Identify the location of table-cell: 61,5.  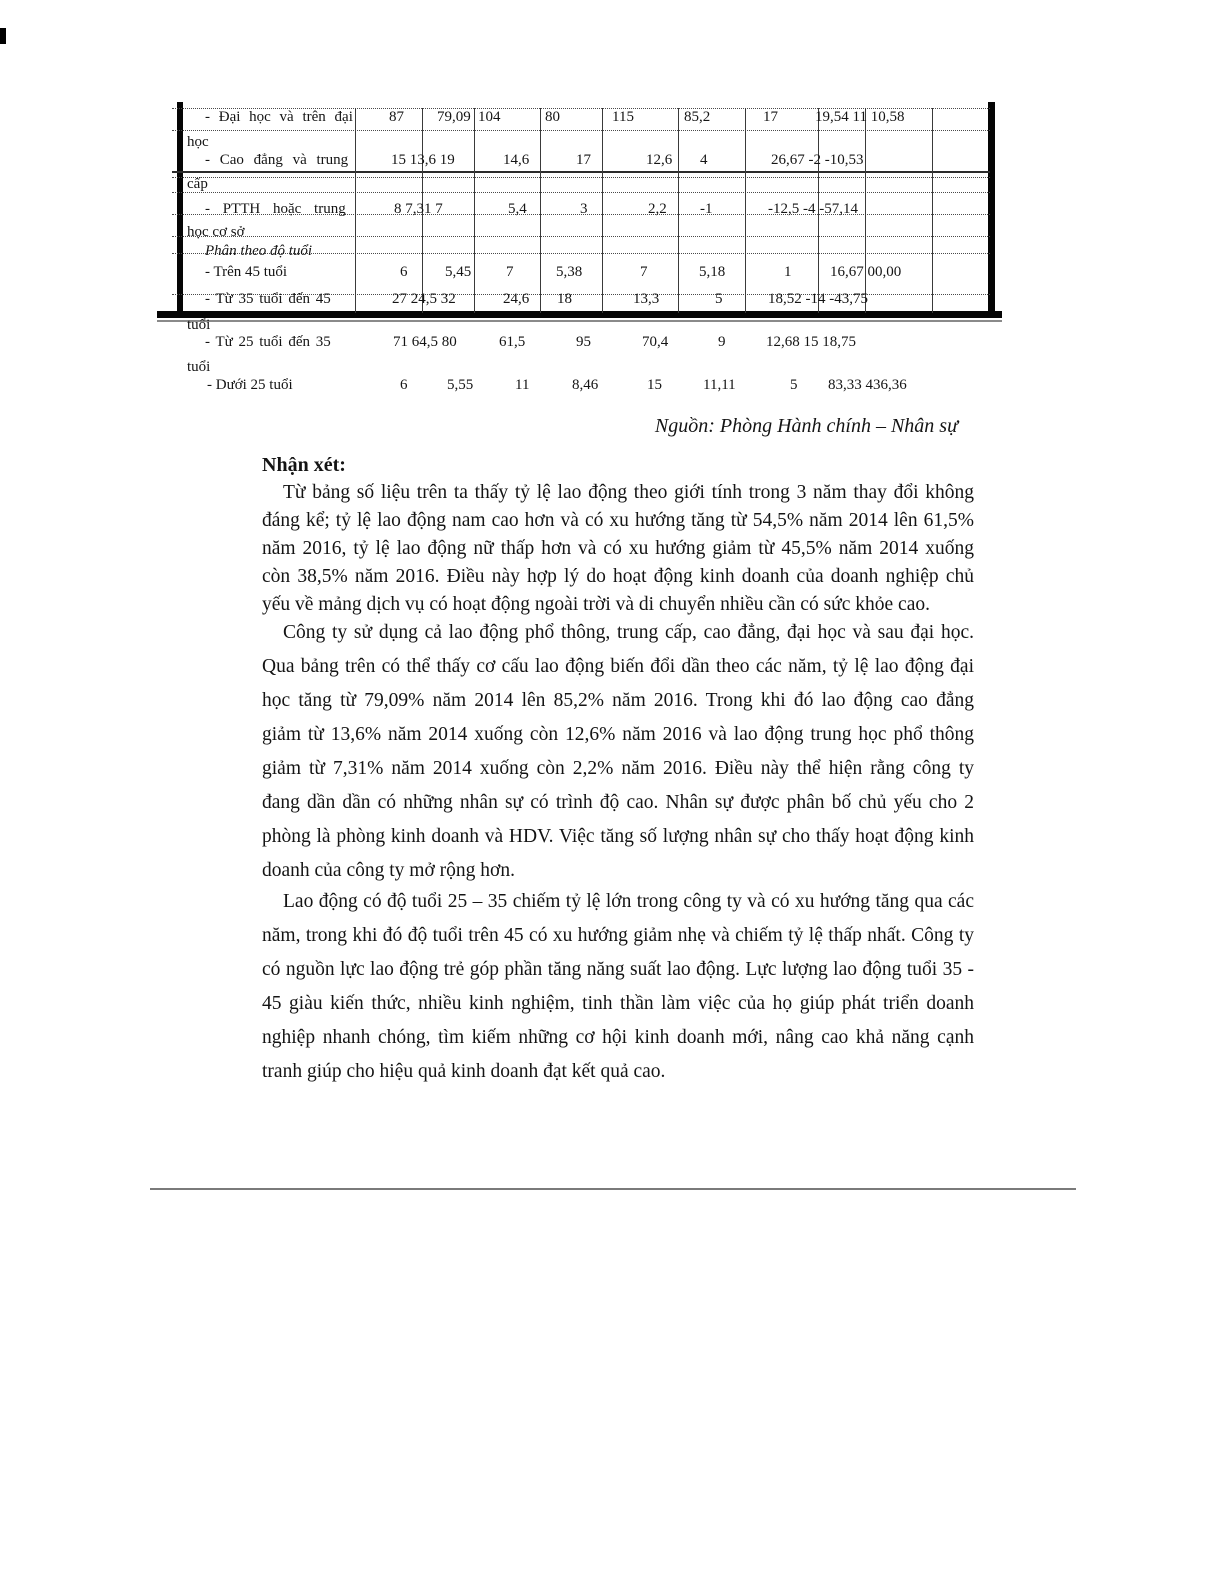
(512, 342).